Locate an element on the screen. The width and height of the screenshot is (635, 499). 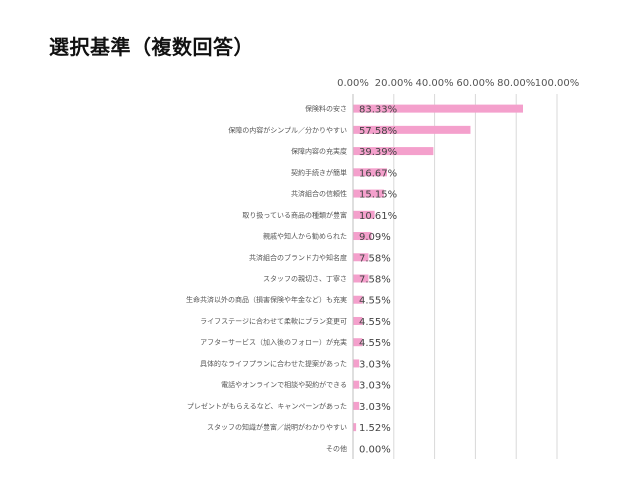
category-label: 親戚や知人から勧められた is located at coordinates (305, 236).